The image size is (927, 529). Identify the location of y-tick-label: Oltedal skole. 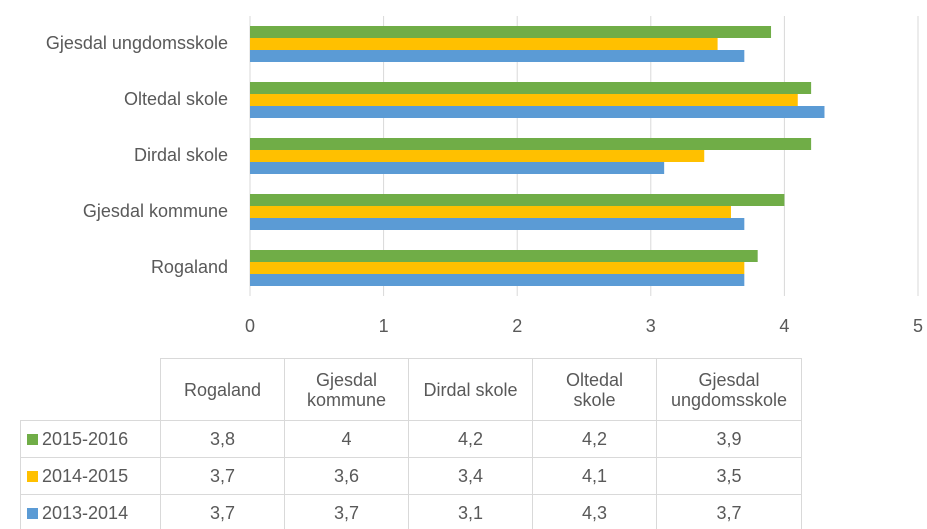
(176, 99).